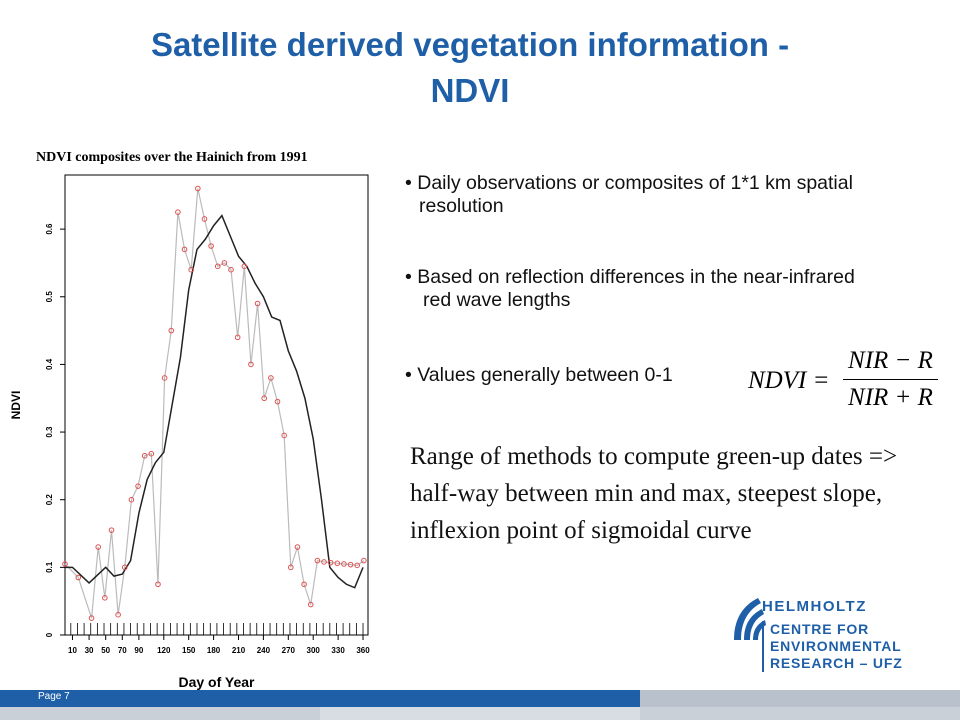 This screenshot has height=720, width=960. What do you see at coordinates (49, 500) in the screenshot?
I see `y-tick-label: 0.2` at bounding box center [49, 500].